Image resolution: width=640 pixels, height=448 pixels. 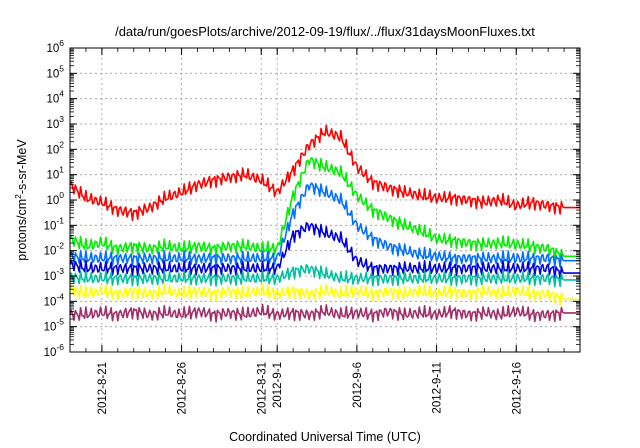 What do you see at coordinates (55, 147) in the screenshot?
I see `y-tick-label: 10²` at bounding box center [55, 147].